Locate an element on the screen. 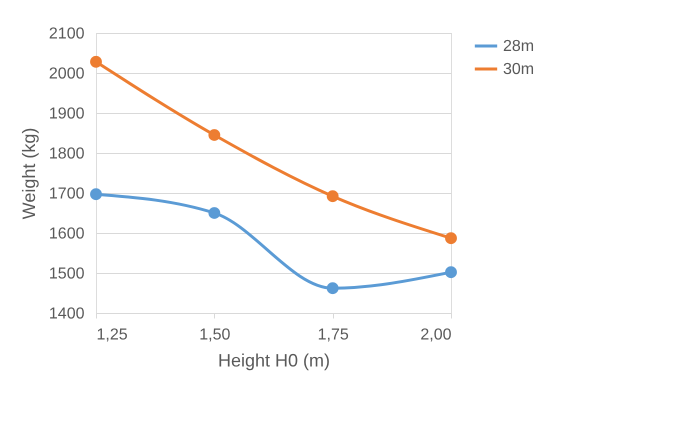 This screenshot has height=438, width=699. x-tick-label: 1,25 is located at coordinates (112, 335).